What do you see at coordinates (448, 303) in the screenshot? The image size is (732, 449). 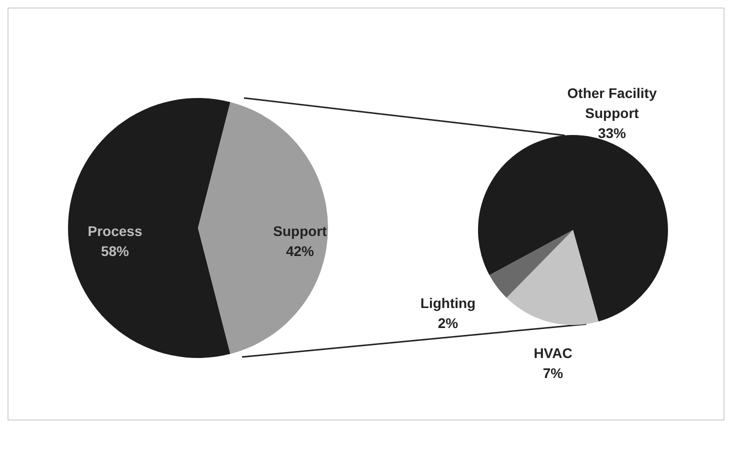 I see `slice-label: Lighting` at bounding box center [448, 303].